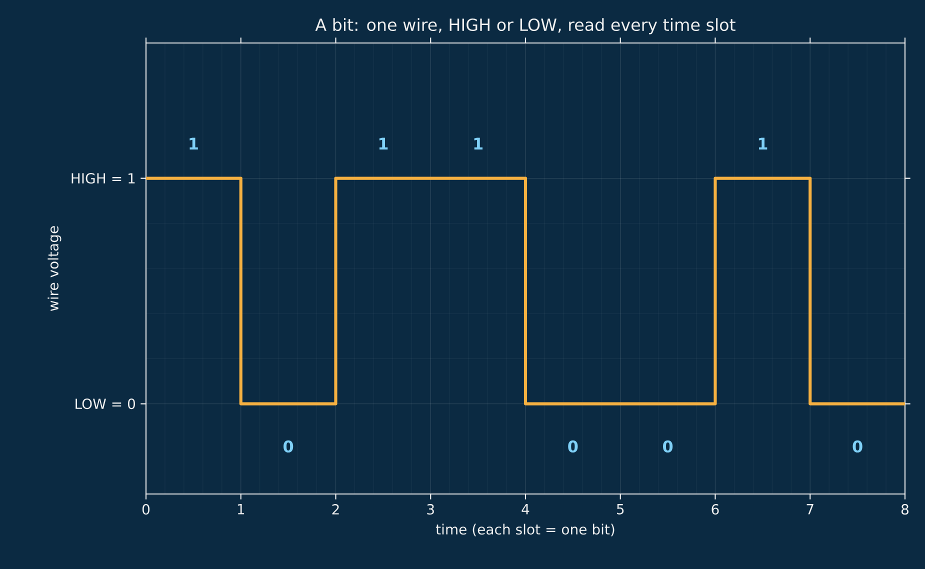  I want to click on y-axis-title: wire voltage, so click(55, 268).